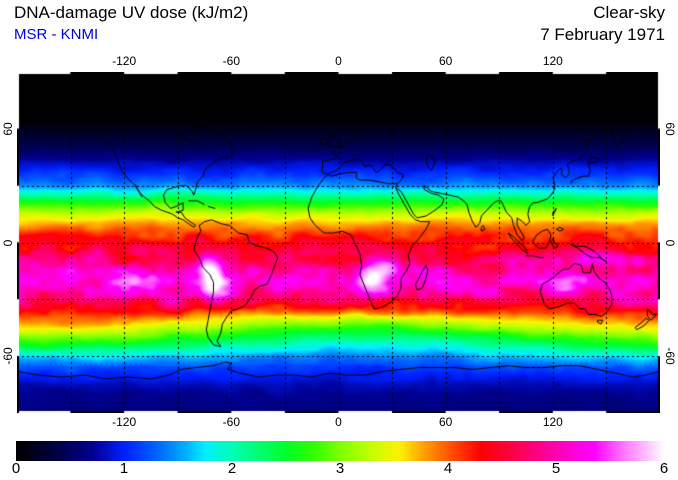 The width and height of the screenshot is (678, 480). What do you see at coordinates (670, 129) in the screenshot?
I see `lat-tick-label-right: 60` at bounding box center [670, 129].